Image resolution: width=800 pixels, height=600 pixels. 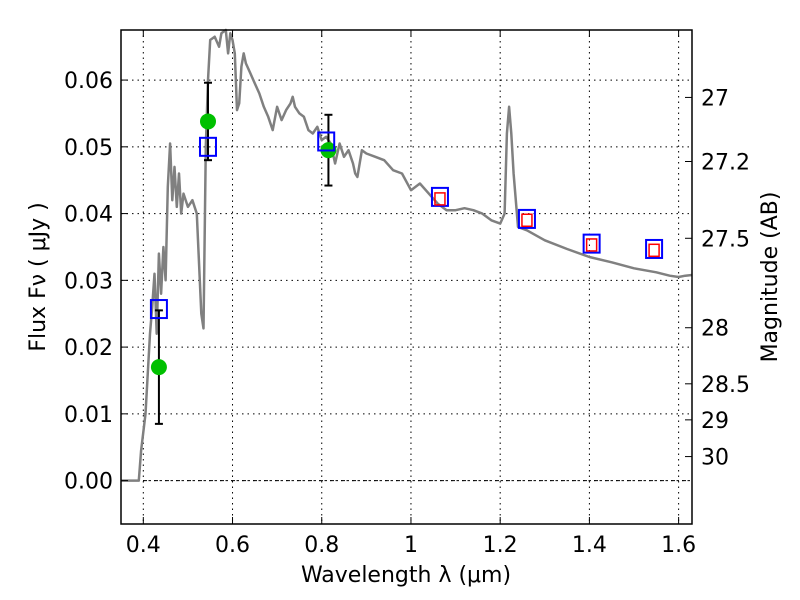 What do you see at coordinates (38, 276) in the screenshot?
I see `y-axis-title: Flux Fν ( μJy )` at bounding box center [38, 276].